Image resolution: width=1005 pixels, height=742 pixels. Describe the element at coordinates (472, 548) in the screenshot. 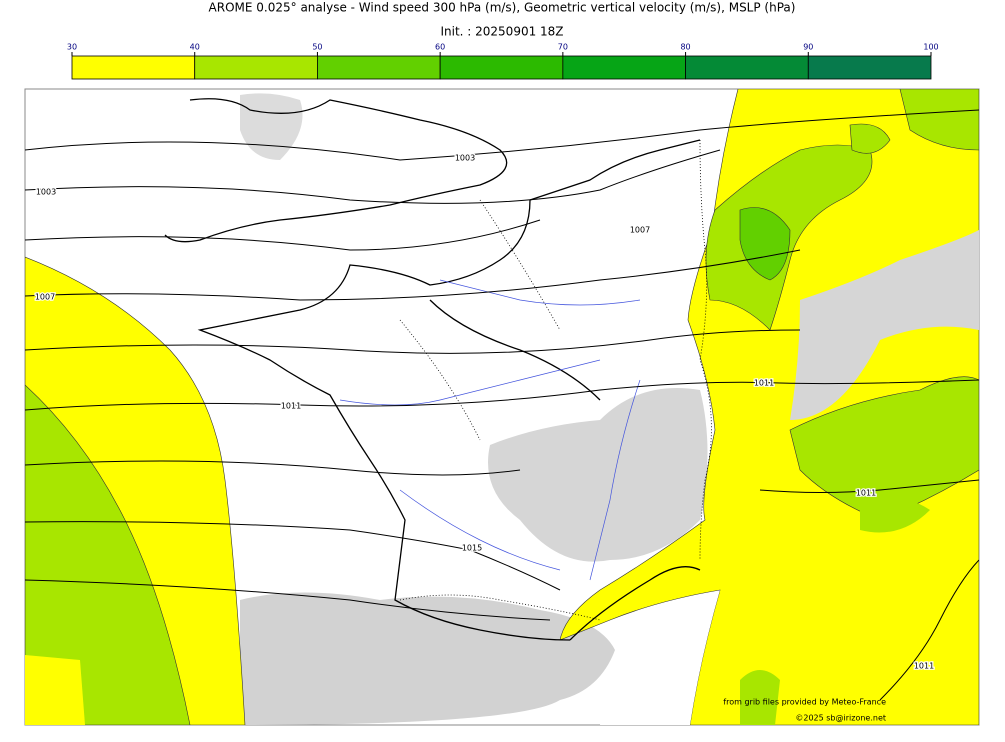

I see `isobar-label: 1015` at that location.